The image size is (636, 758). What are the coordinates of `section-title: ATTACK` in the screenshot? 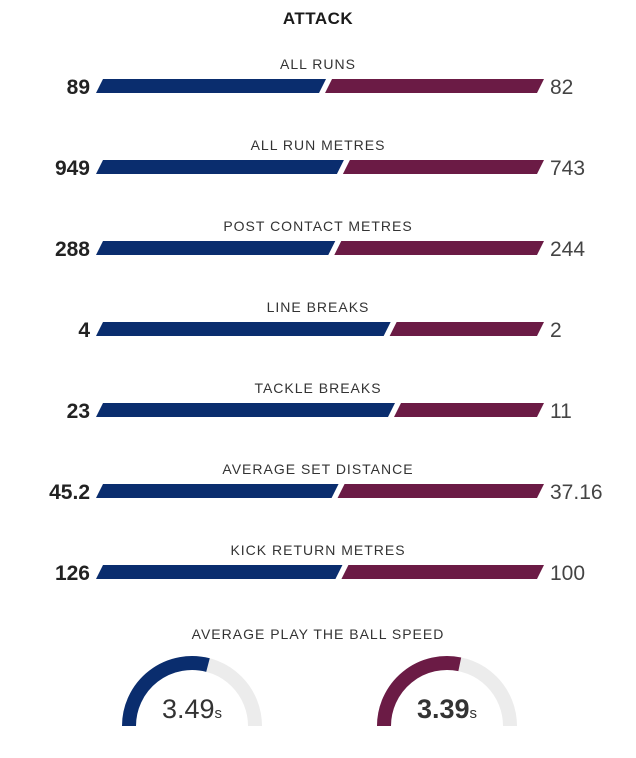 It's located at (318, 18).